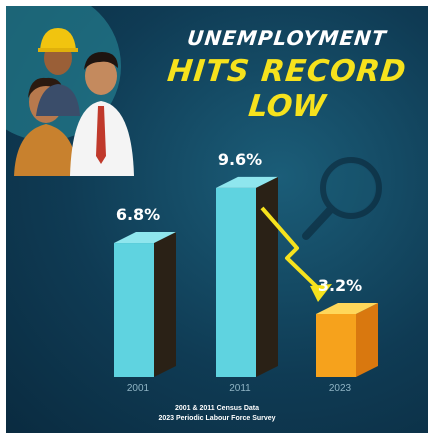  I want to click on data-label-2001: 6.8%, so click(138, 214).